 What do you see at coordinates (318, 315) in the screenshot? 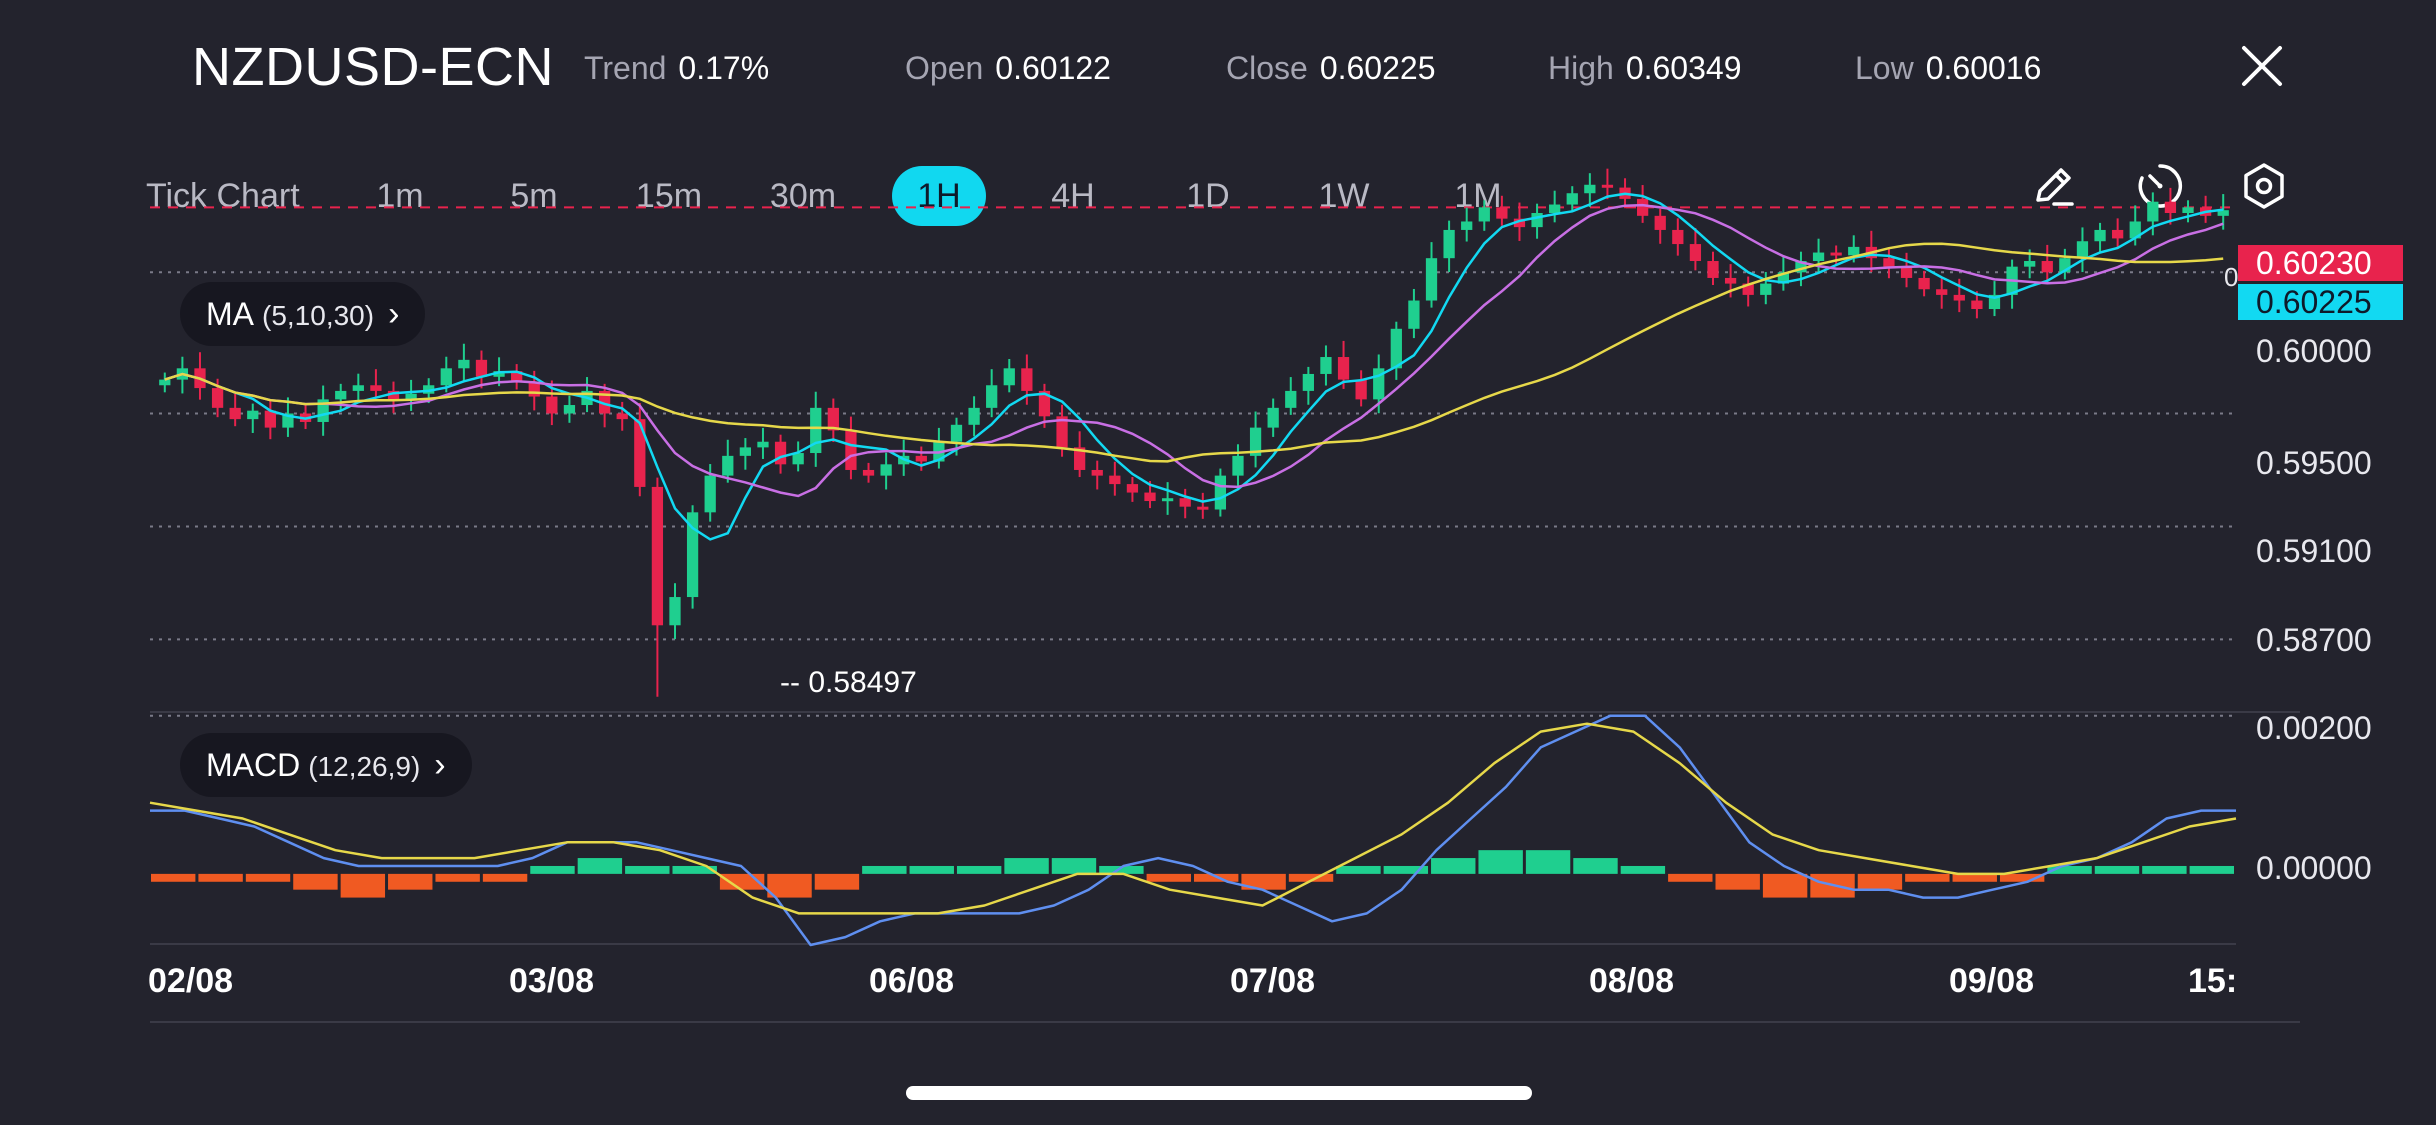
I see `ma-params: (5,10,30)` at bounding box center [318, 315].